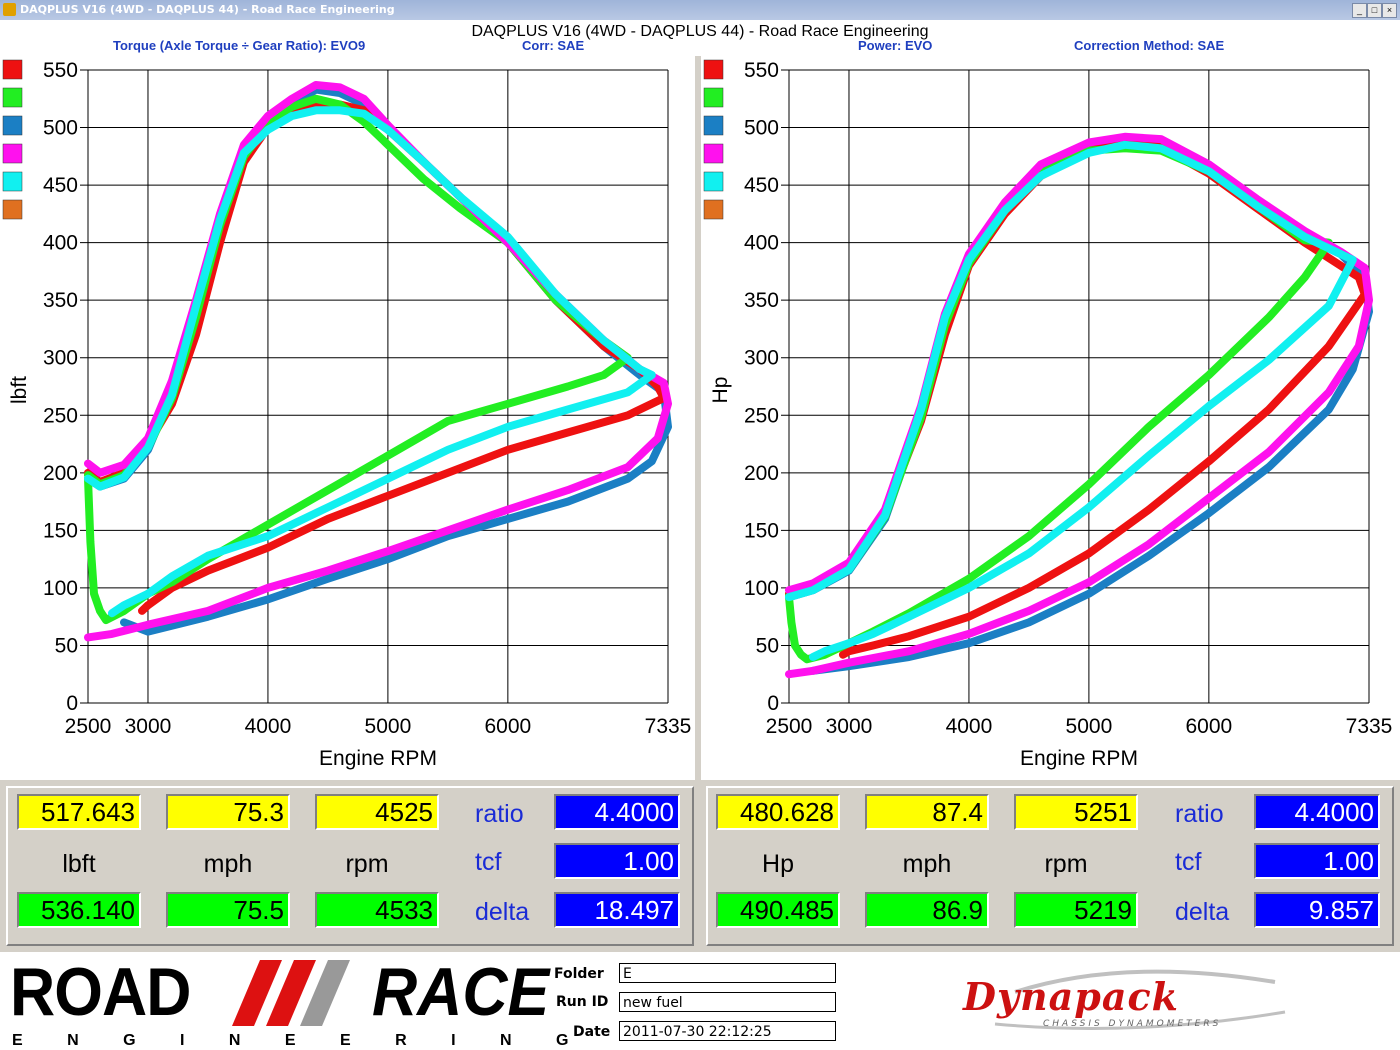  What do you see at coordinates (148, 726) in the screenshot?
I see `x-tick-label: 3000` at bounding box center [148, 726].